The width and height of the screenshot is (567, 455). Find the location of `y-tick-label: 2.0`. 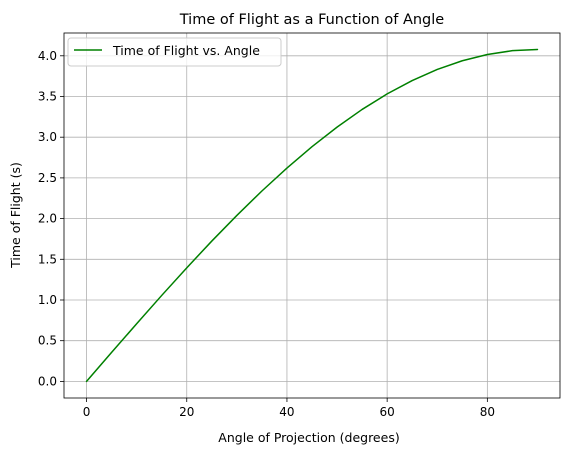

y-tick-label: 2.0 is located at coordinates (47, 219).